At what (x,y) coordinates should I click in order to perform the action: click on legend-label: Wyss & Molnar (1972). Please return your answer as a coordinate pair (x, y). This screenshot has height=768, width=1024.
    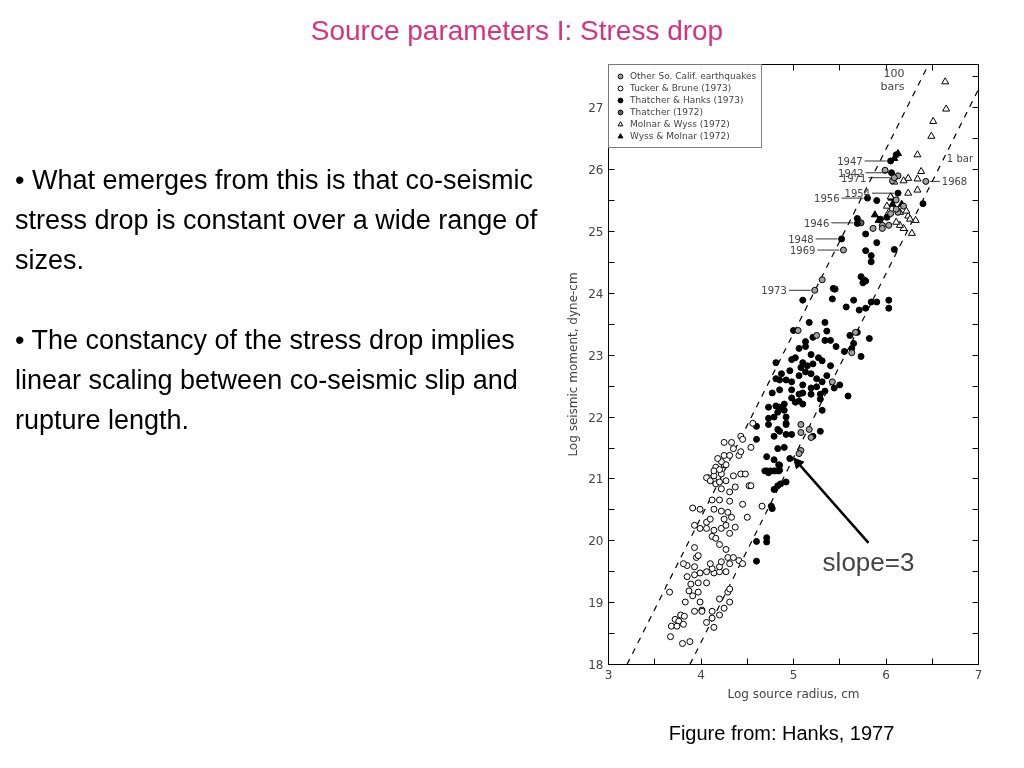
    Looking at the image, I should click on (680, 136).